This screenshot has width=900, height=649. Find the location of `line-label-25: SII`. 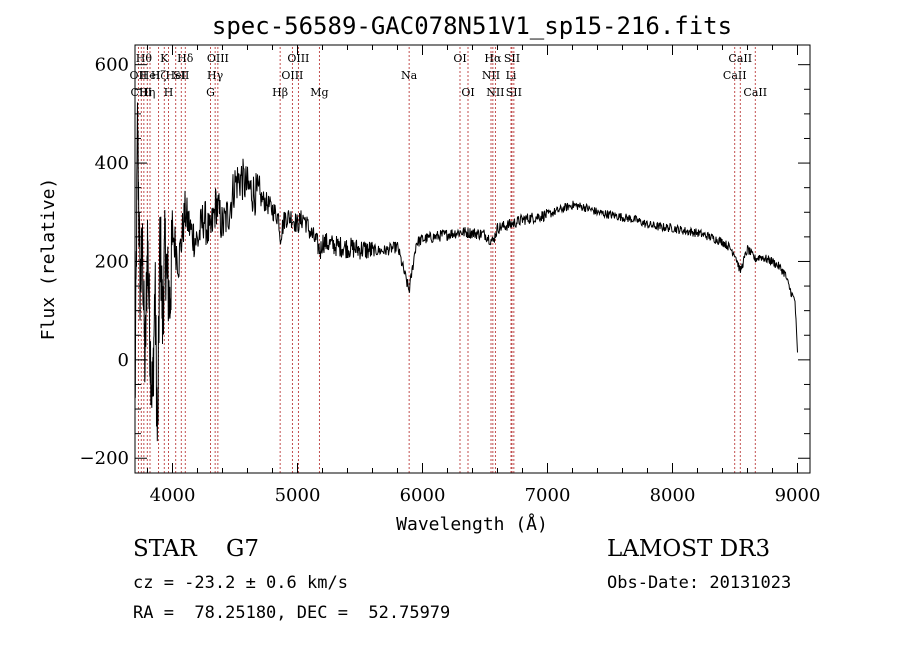

line-label-25: SII is located at coordinates (512, 58).